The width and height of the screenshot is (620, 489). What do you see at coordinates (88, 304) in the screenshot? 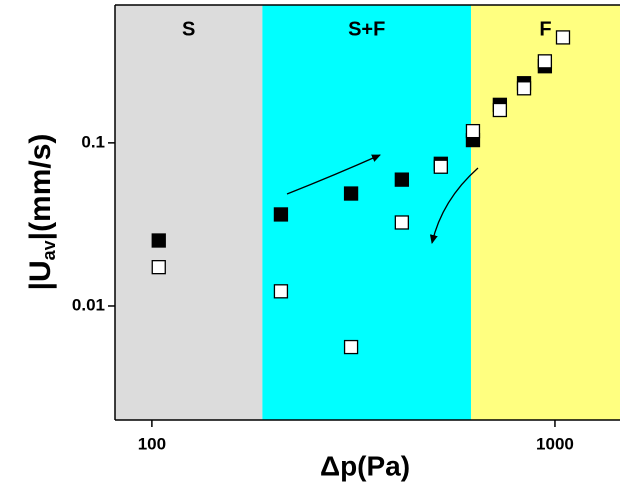
I see `y-tick-label: 0.01` at bounding box center [88, 304].